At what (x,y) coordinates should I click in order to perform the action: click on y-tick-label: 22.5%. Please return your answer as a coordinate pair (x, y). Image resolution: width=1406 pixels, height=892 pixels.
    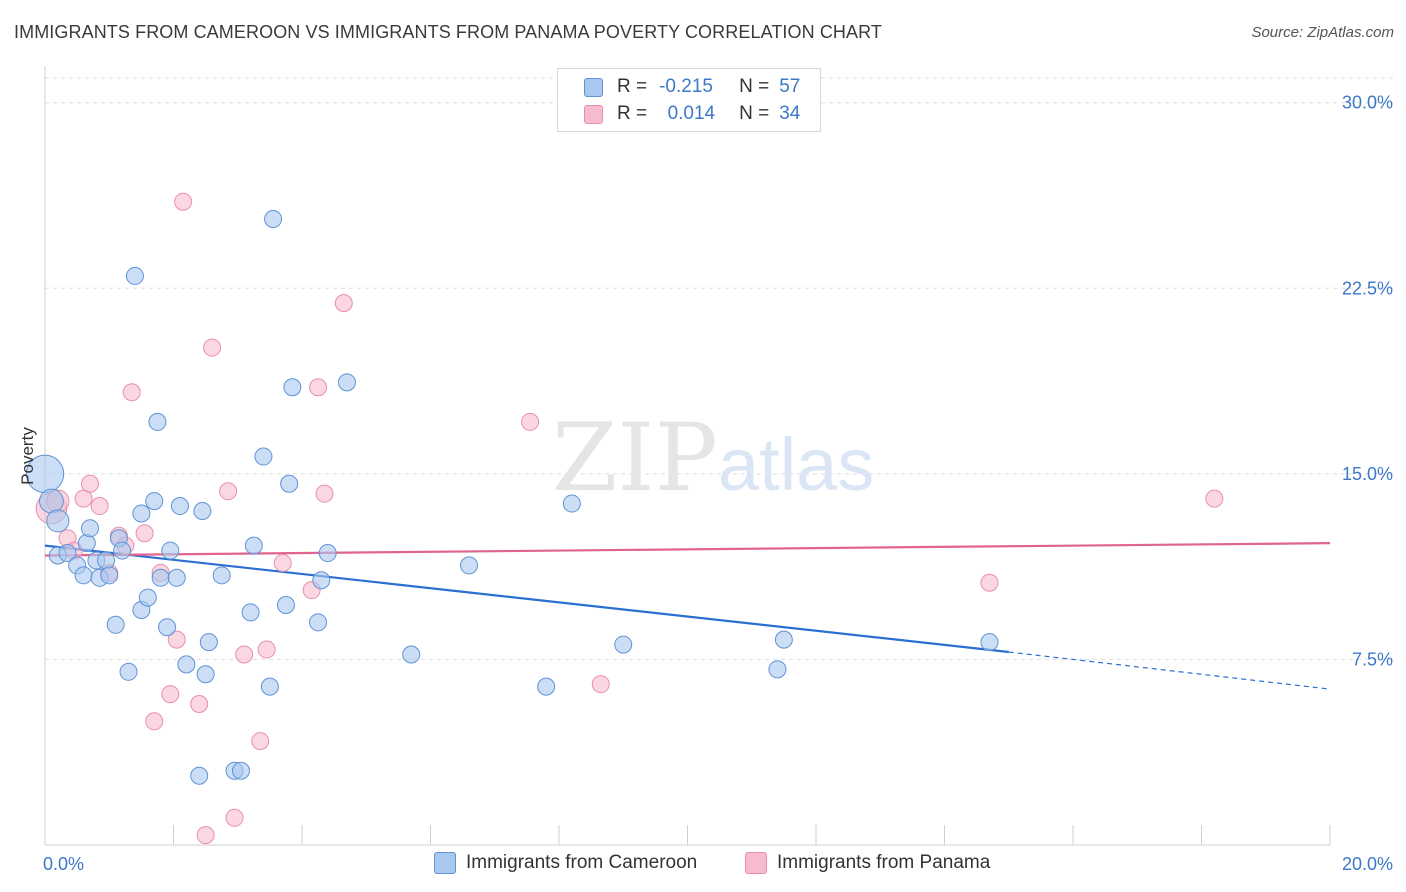
    Looking at the image, I should click on (1367, 288).